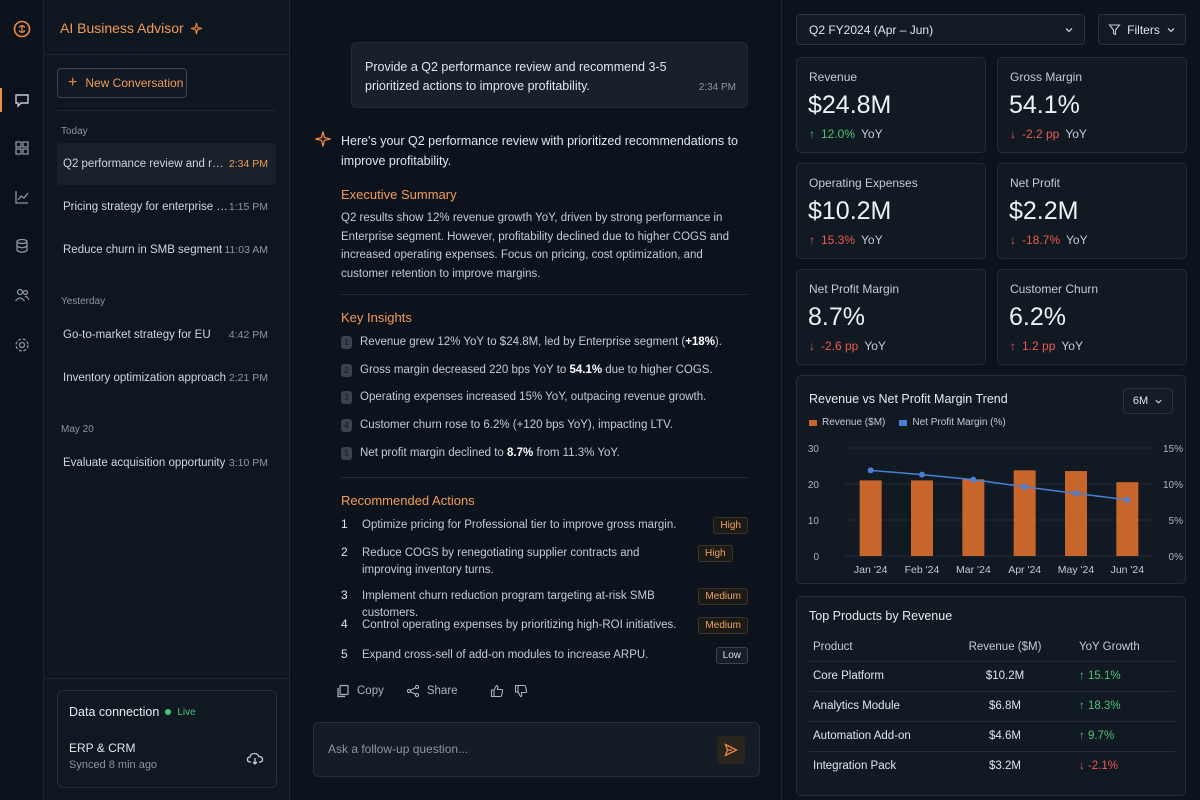 The image size is (1200, 800). Describe the element at coordinates (891, 105) in the screenshot. I see `kpi-card-revenue: Revenue $24.8M ↑ 12.0% YoY` at that location.